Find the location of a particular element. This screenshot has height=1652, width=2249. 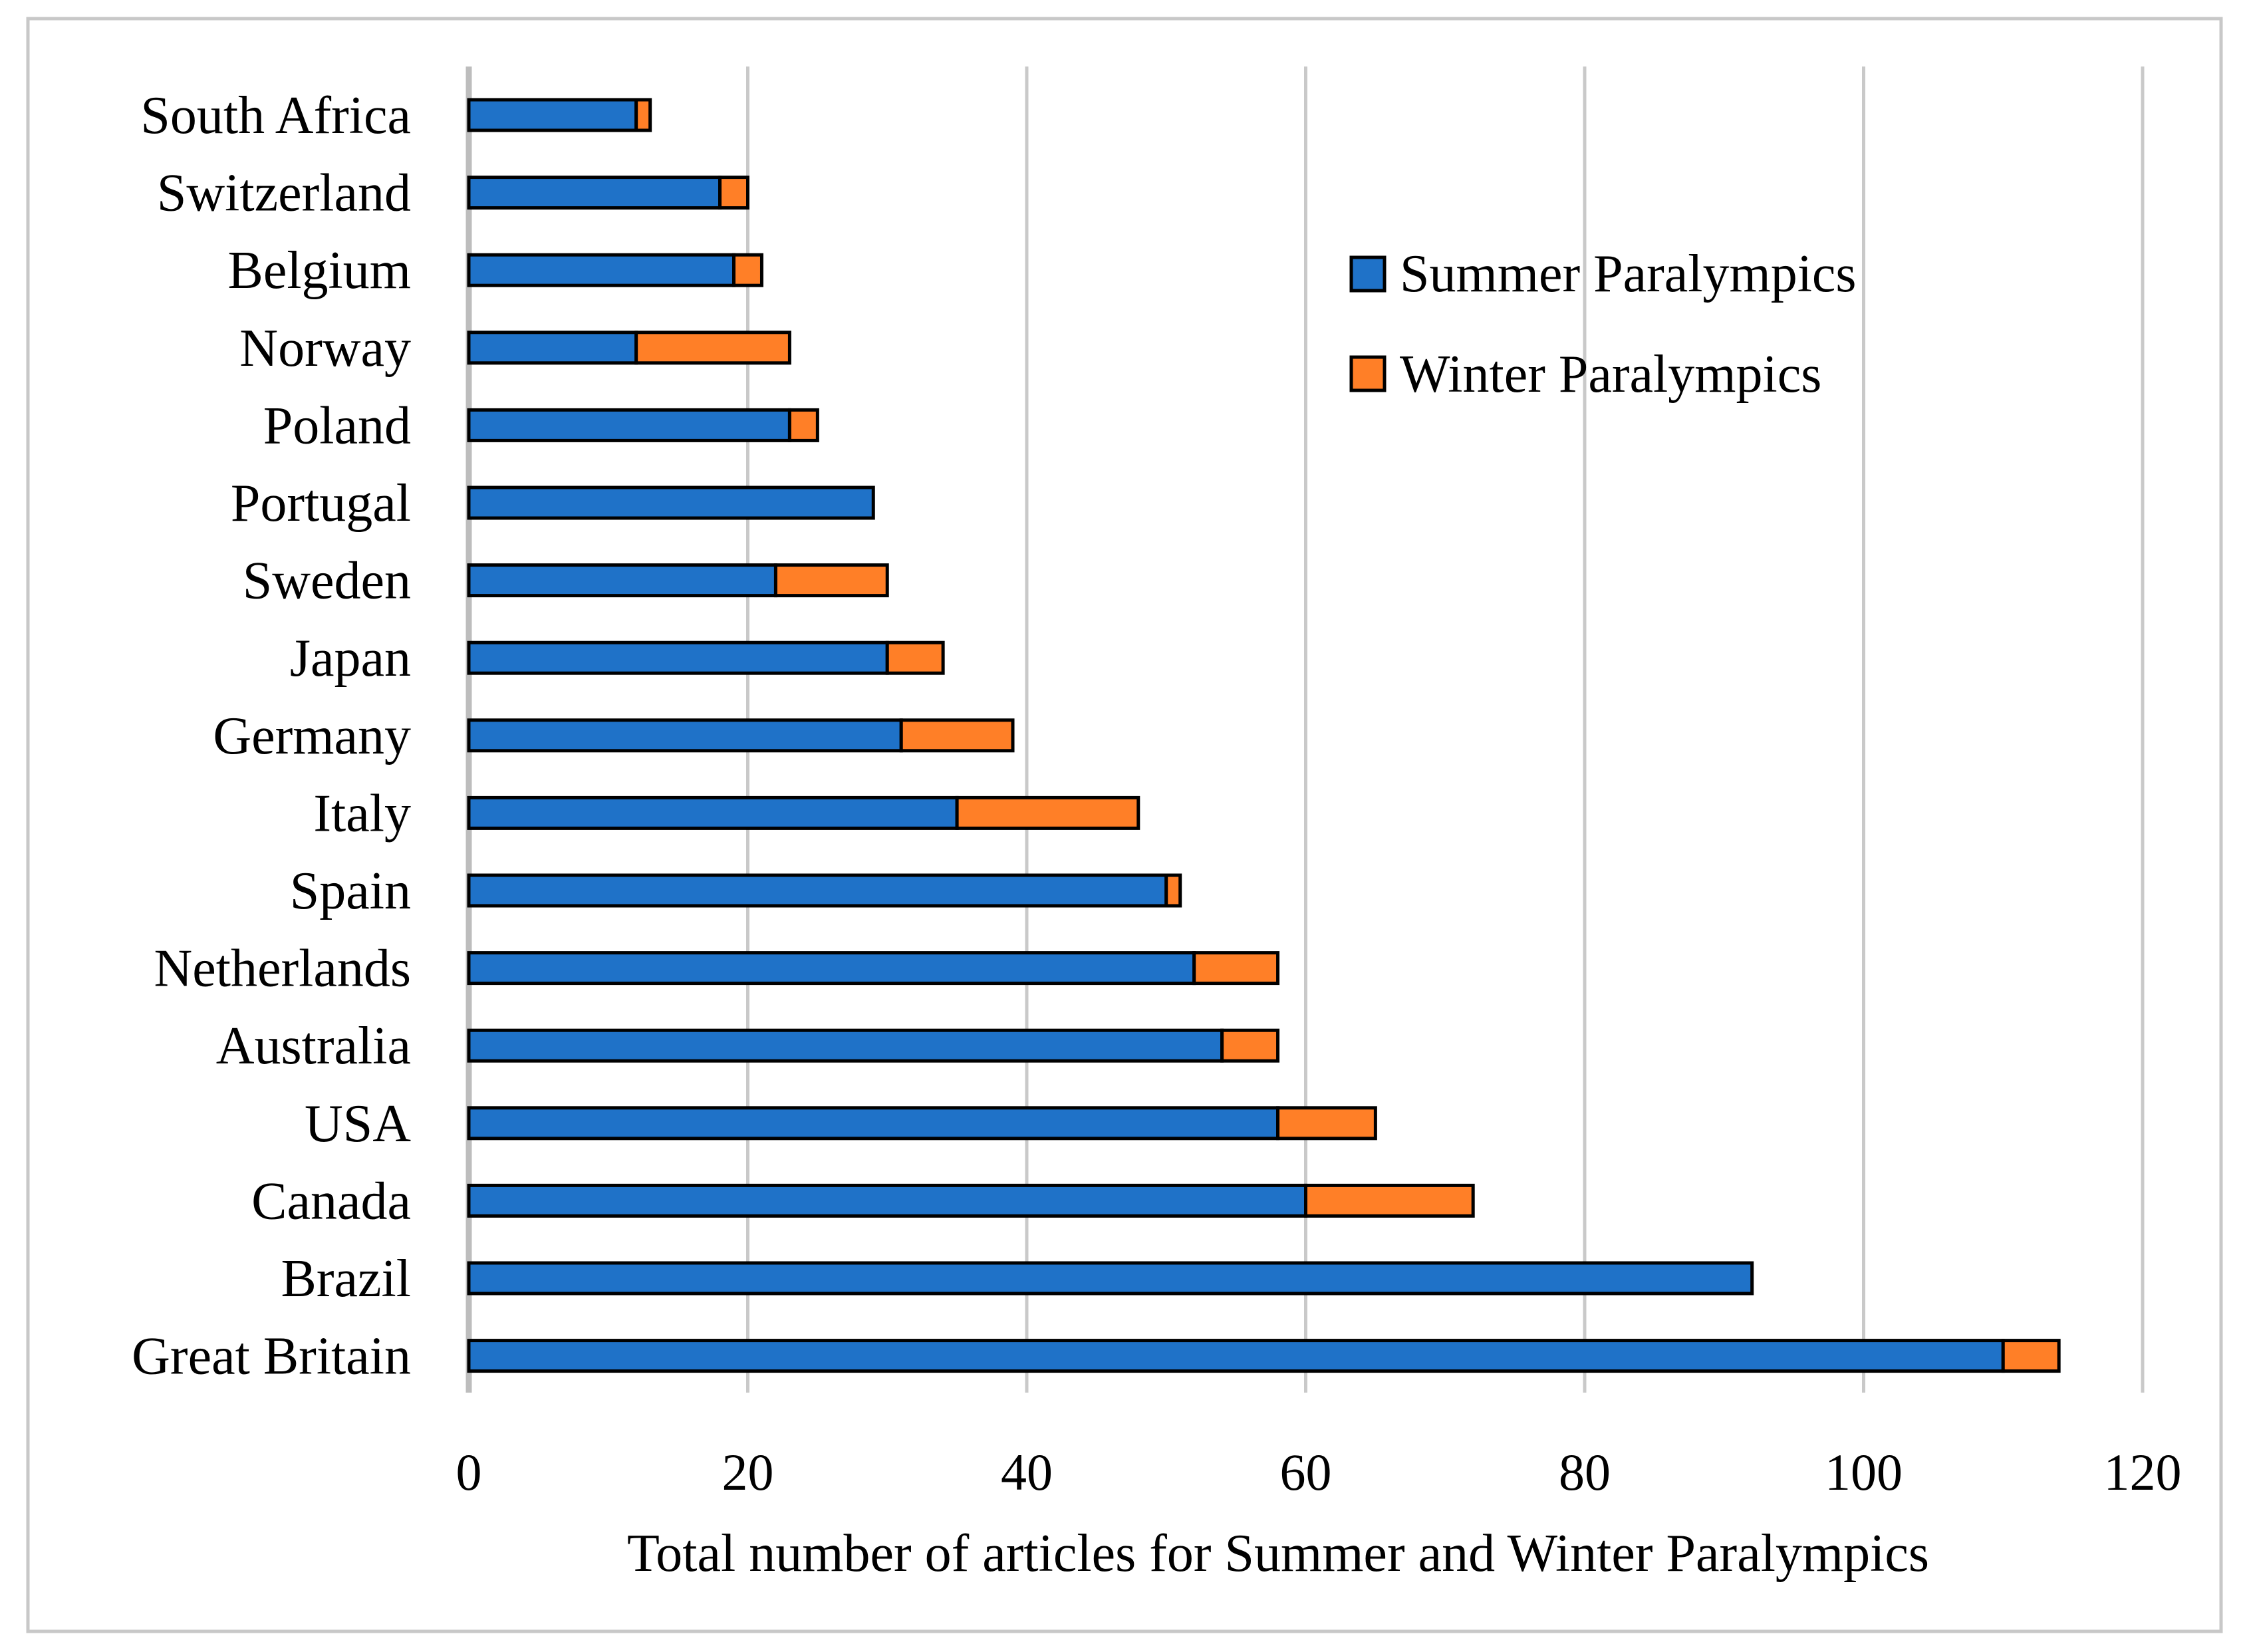

x-tick-label-100: 100 is located at coordinates (1864, 1472).